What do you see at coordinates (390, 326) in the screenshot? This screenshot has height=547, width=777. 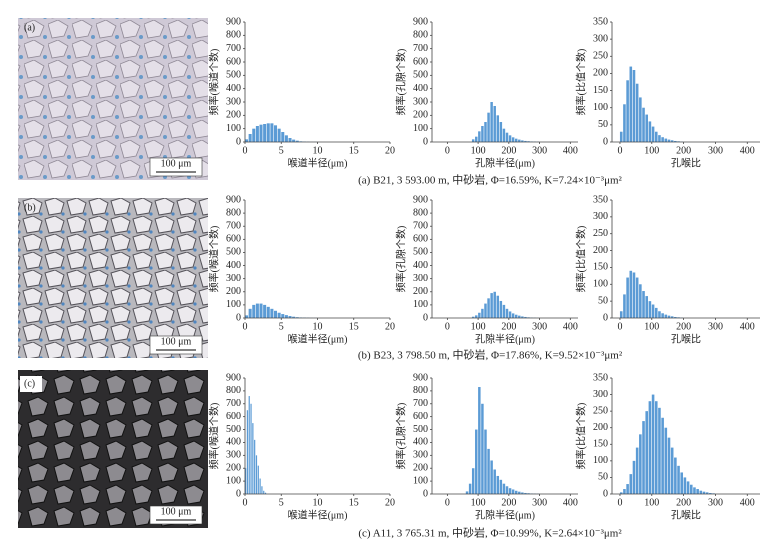 I see `x-tick-label: 20` at bounding box center [390, 326].